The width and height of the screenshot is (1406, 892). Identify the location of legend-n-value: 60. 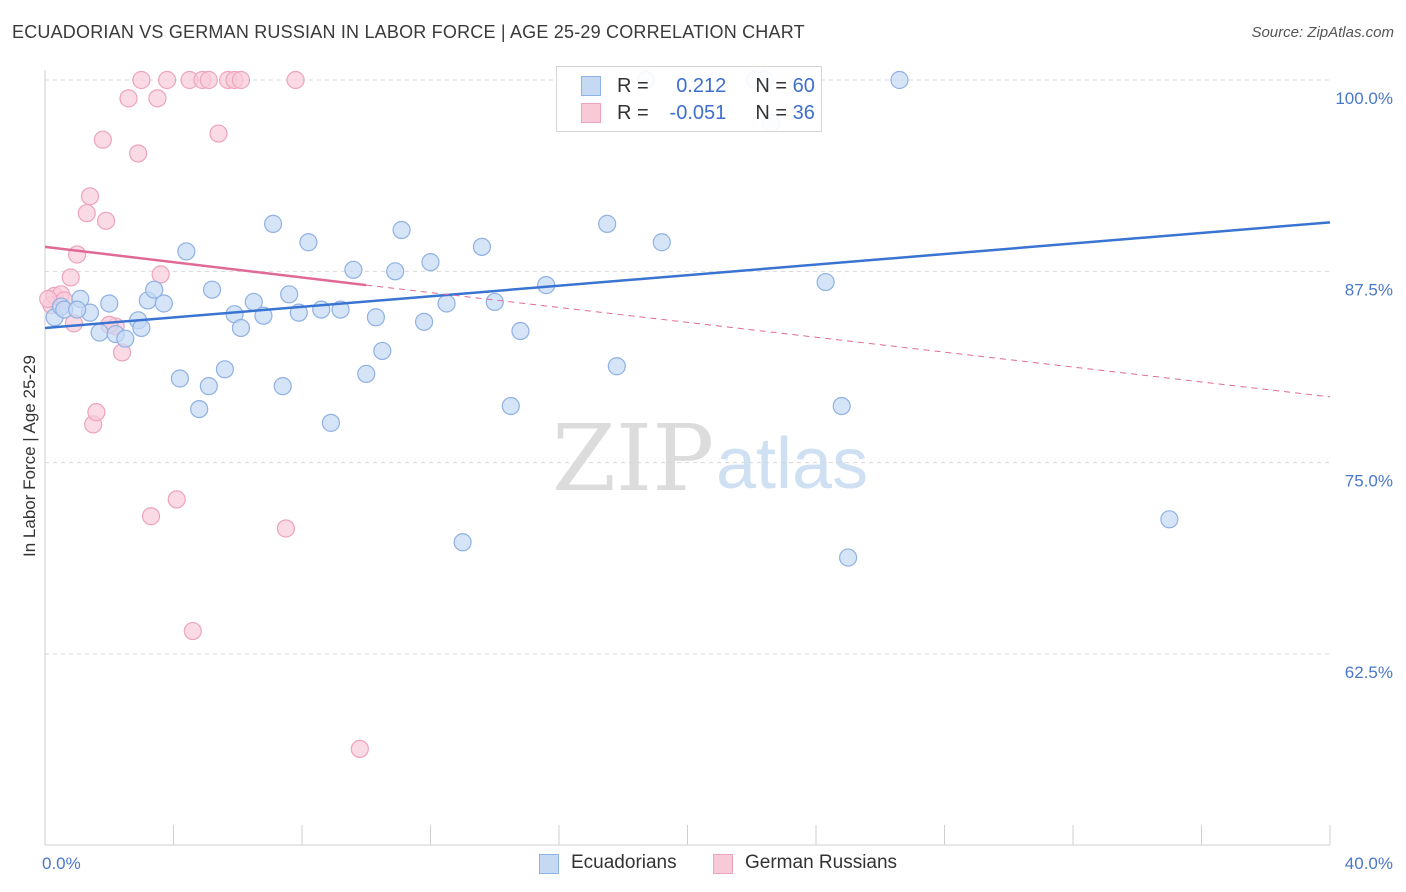
(803, 86).